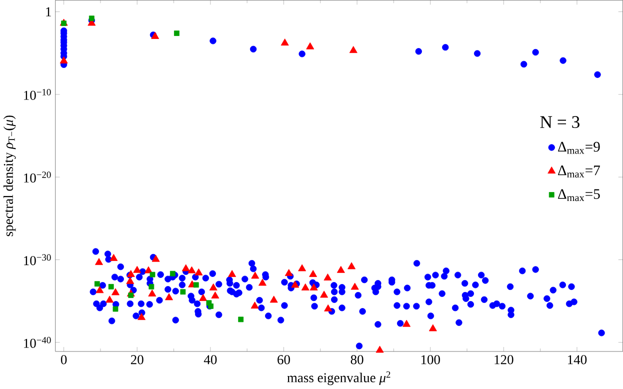  Describe the element at coordinates (430, 359) in the screenshot. I see `x-tick-label: 100` at that location.